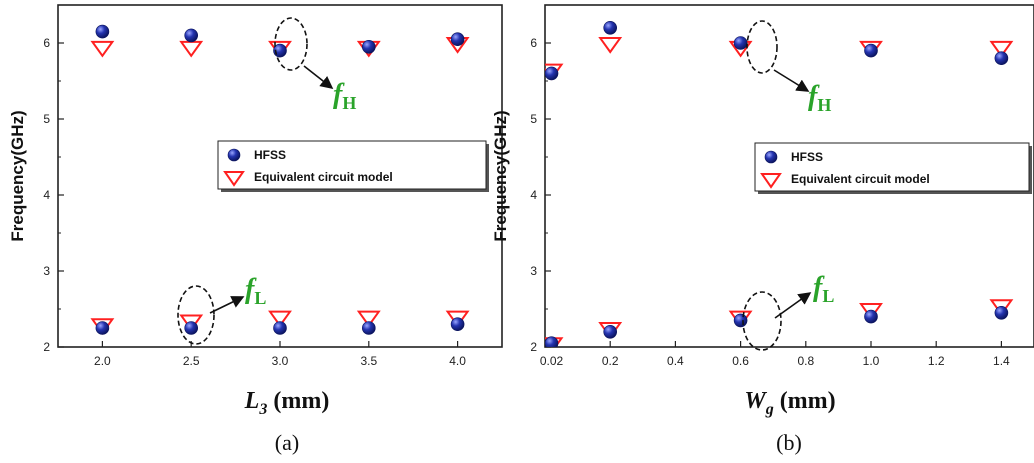 The height and width of the screenshot is (463, 1034). What do you see at coordinates (280, 361) in the screenshot?
I see `x-tick-label: 3.0` at bounding box center [280, 361].